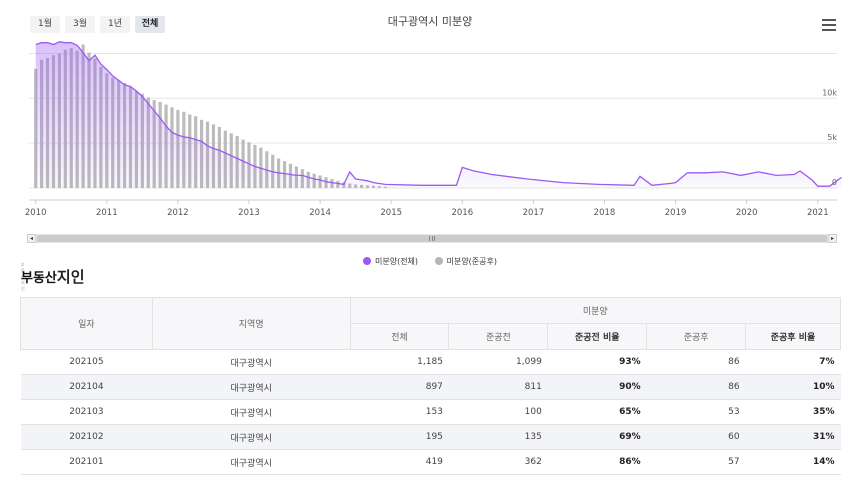 The image size is (860, 489). What do you see at coordinates (399, 362) in the screenshot?
I see `cell-total: 1,185` at bounding box center [399, 362].